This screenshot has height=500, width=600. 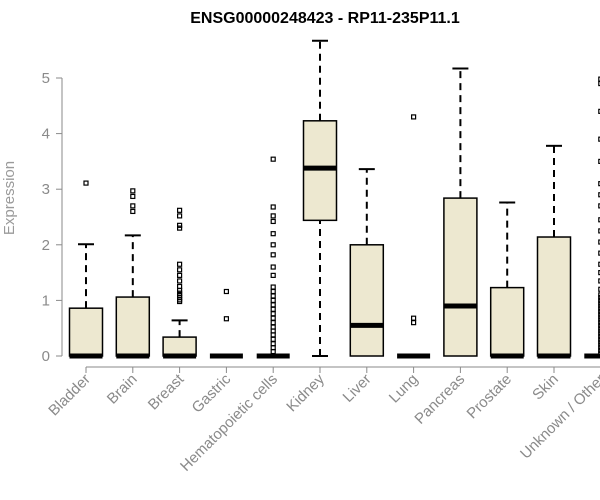 I want to click on box-group-gastric, so click(x=226, y=323).